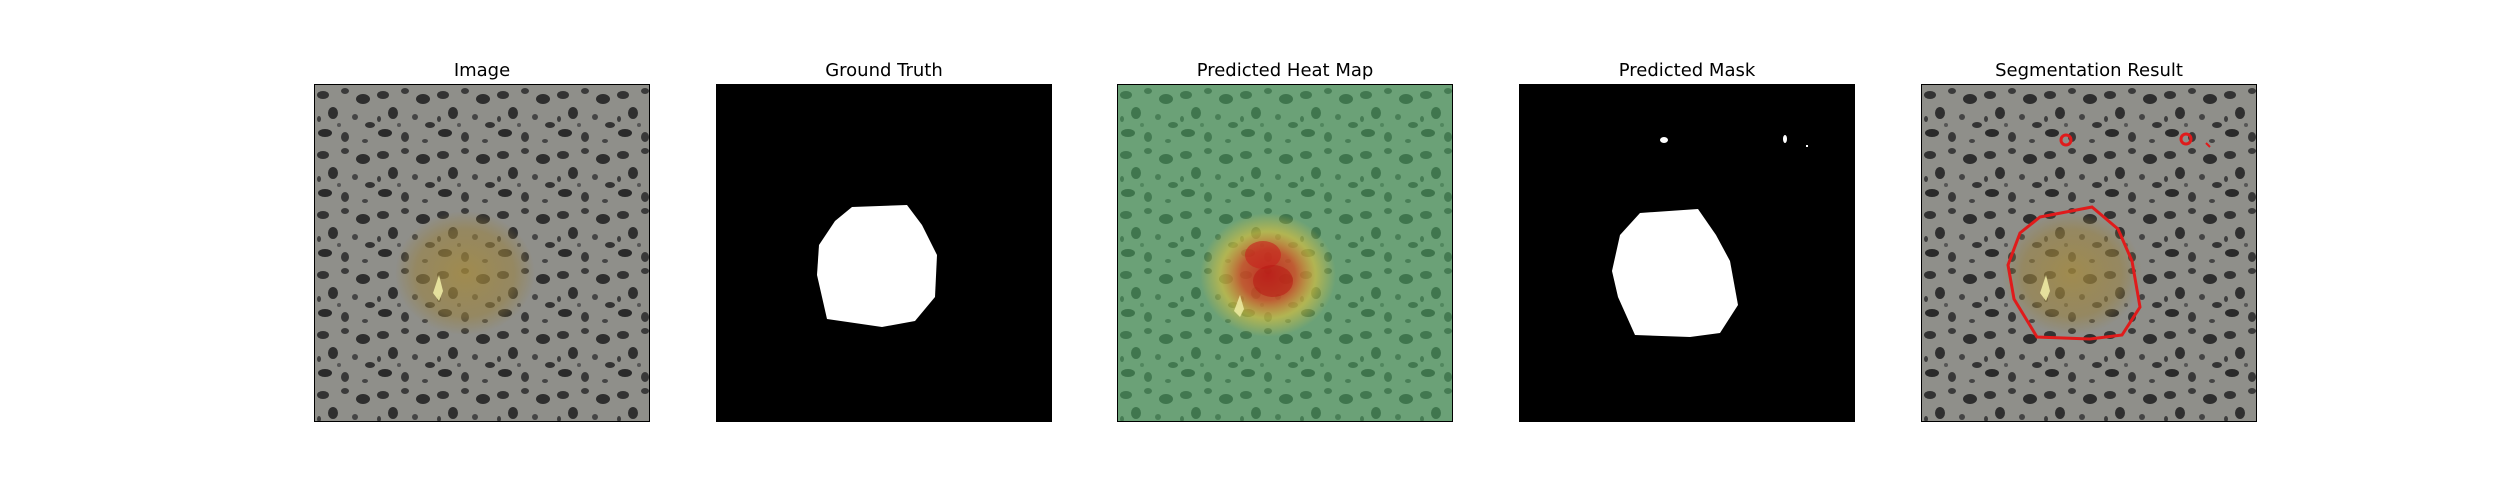 The image size is (2500, 500). Describe the element at coordinates (482, 70) in the screenshot. I see `panel-title: Image` at that location.